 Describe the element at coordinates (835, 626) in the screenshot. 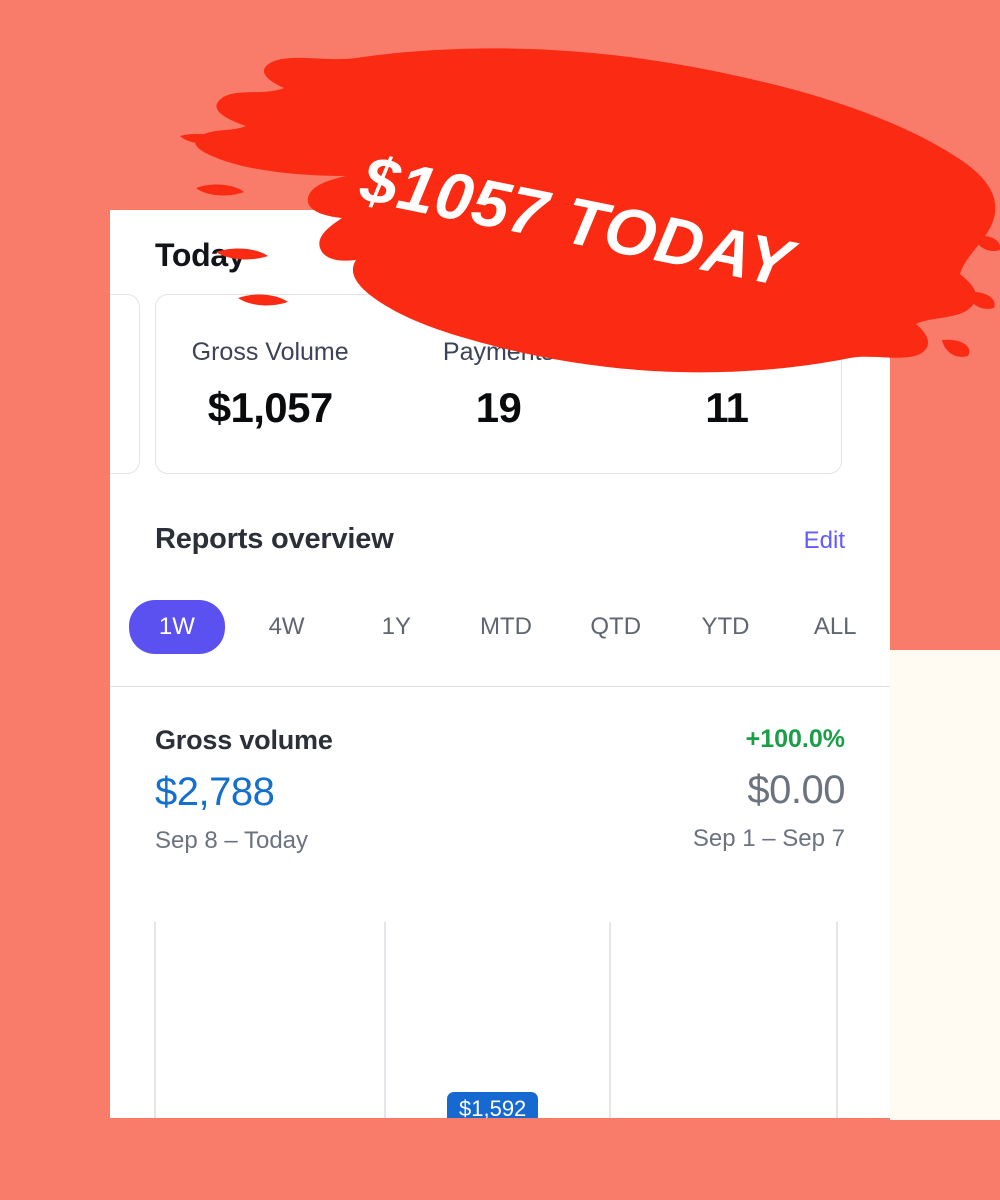

I see `tab-all: ALL` at that location.